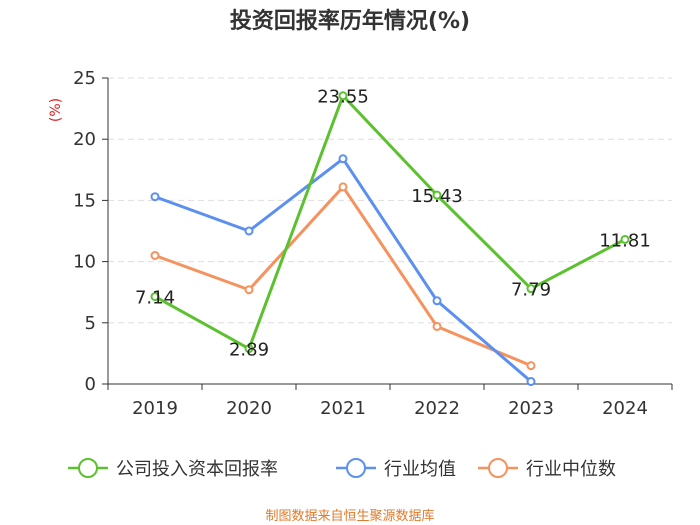 The image size is (700, 525). Describe the element at coordinates (349, 516) in the screenshot. I see `source-note: 制图数据来自恒生聚源数据库` at that location.